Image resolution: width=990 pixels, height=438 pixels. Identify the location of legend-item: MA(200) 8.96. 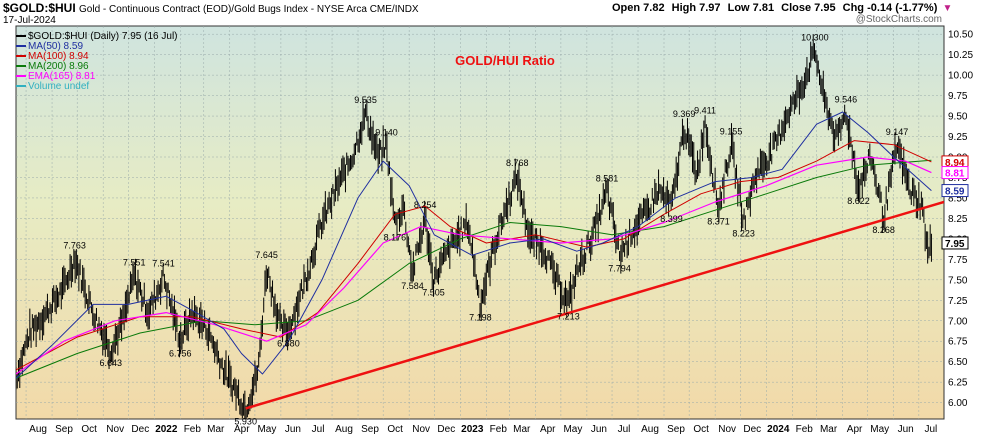
(52, 67).